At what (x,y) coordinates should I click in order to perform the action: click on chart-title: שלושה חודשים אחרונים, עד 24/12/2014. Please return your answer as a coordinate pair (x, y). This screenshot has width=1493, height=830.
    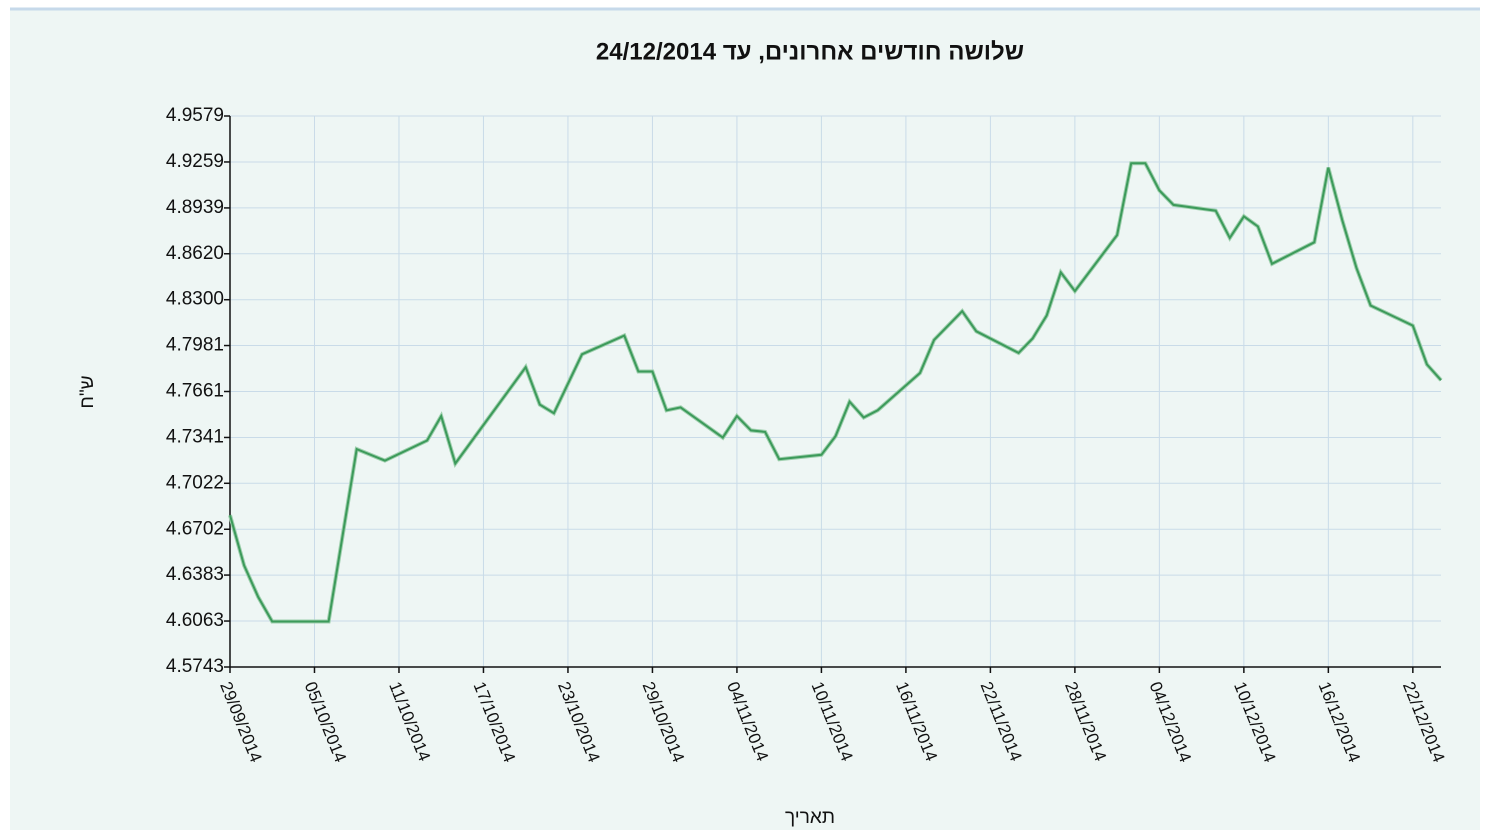
    Looking at the image, I should click on (810, 51).